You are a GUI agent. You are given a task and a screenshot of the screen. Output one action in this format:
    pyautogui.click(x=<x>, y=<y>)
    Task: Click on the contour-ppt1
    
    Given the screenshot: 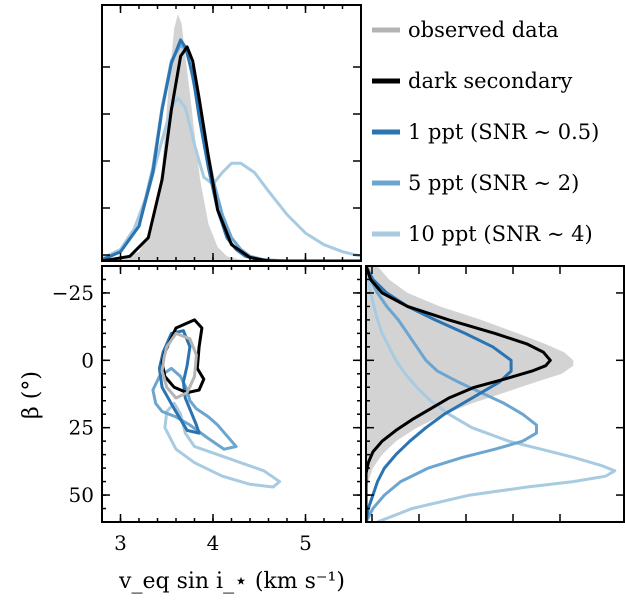 What is the action you would take?
    pyautogui.click(x=179, y=382)
    